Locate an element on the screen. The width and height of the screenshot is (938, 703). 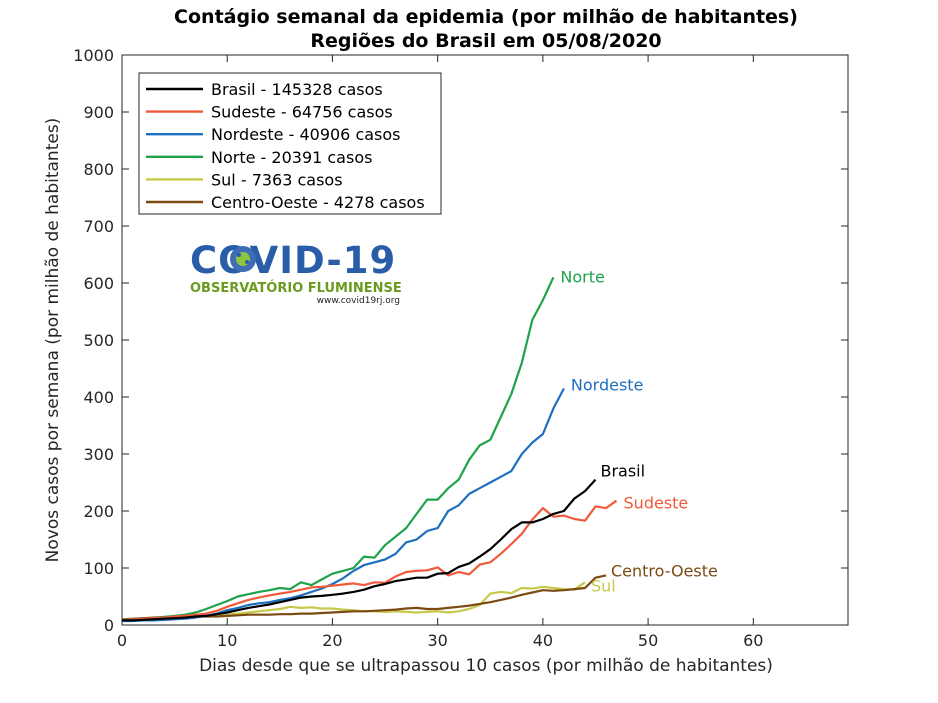
end-label-norte: Norte is located at coordinates (582, 276).